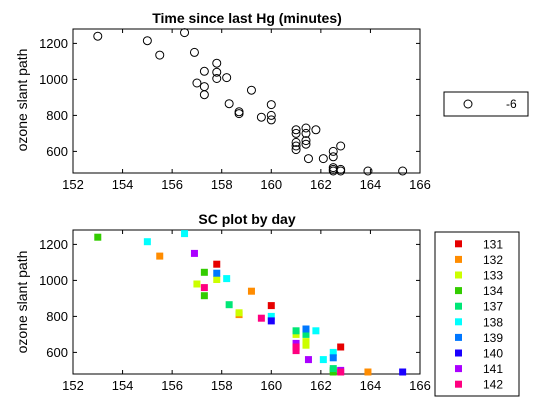  I want to click on legend: -6, so click(486, 104).